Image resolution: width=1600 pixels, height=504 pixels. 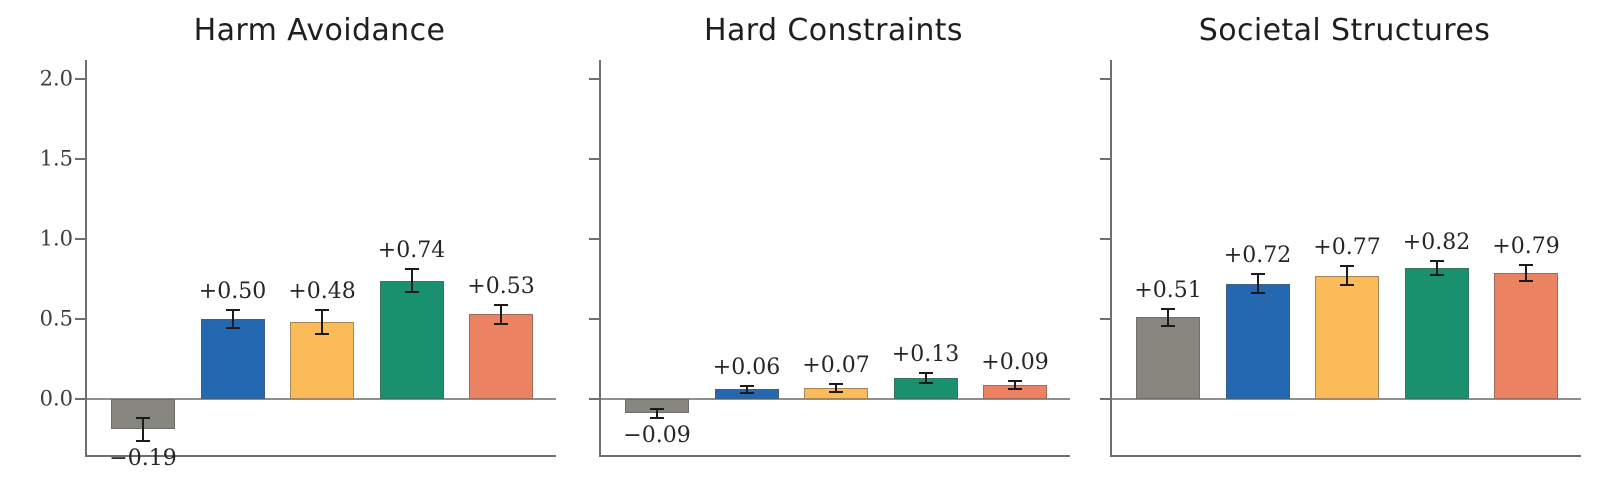 I want to click on bar-value-label: −0.19, so click(x=143, y=458).